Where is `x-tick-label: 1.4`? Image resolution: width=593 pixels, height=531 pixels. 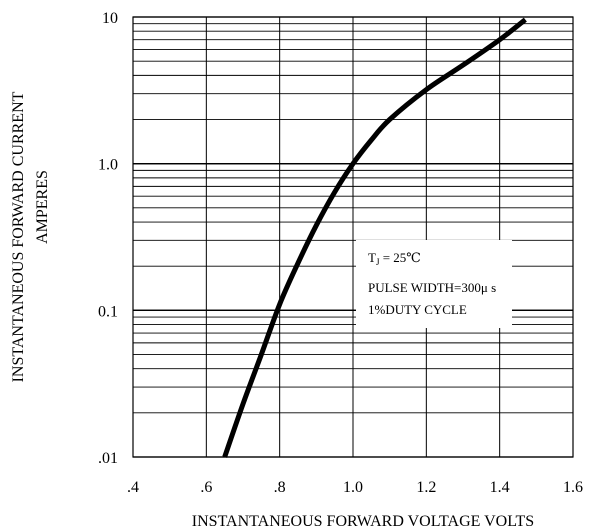 x-tick-label: 1.4 is located at coordinates (500, 487).